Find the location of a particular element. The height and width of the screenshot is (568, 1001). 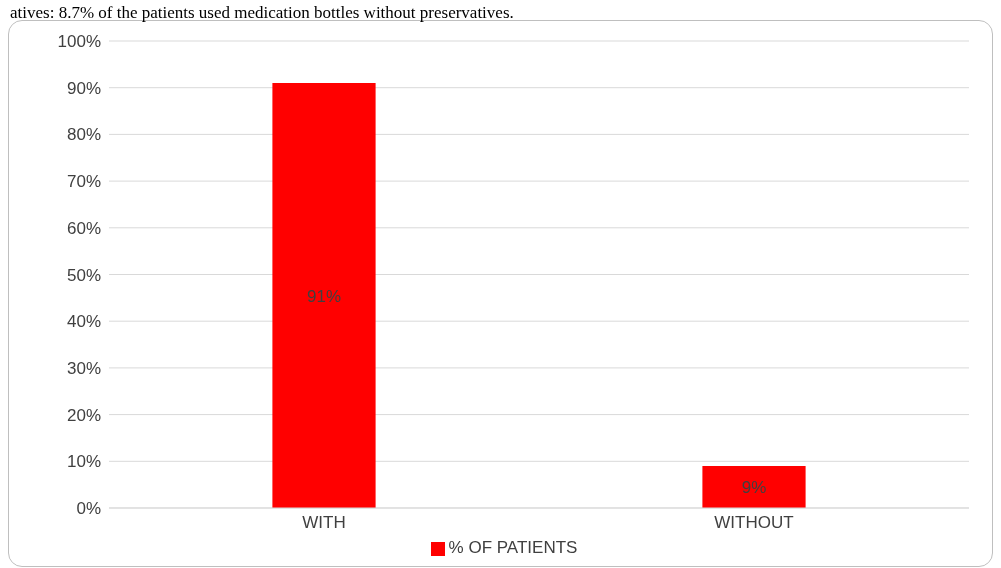

x-tick-label: WITHOUT is located at coordinates (754, 523).